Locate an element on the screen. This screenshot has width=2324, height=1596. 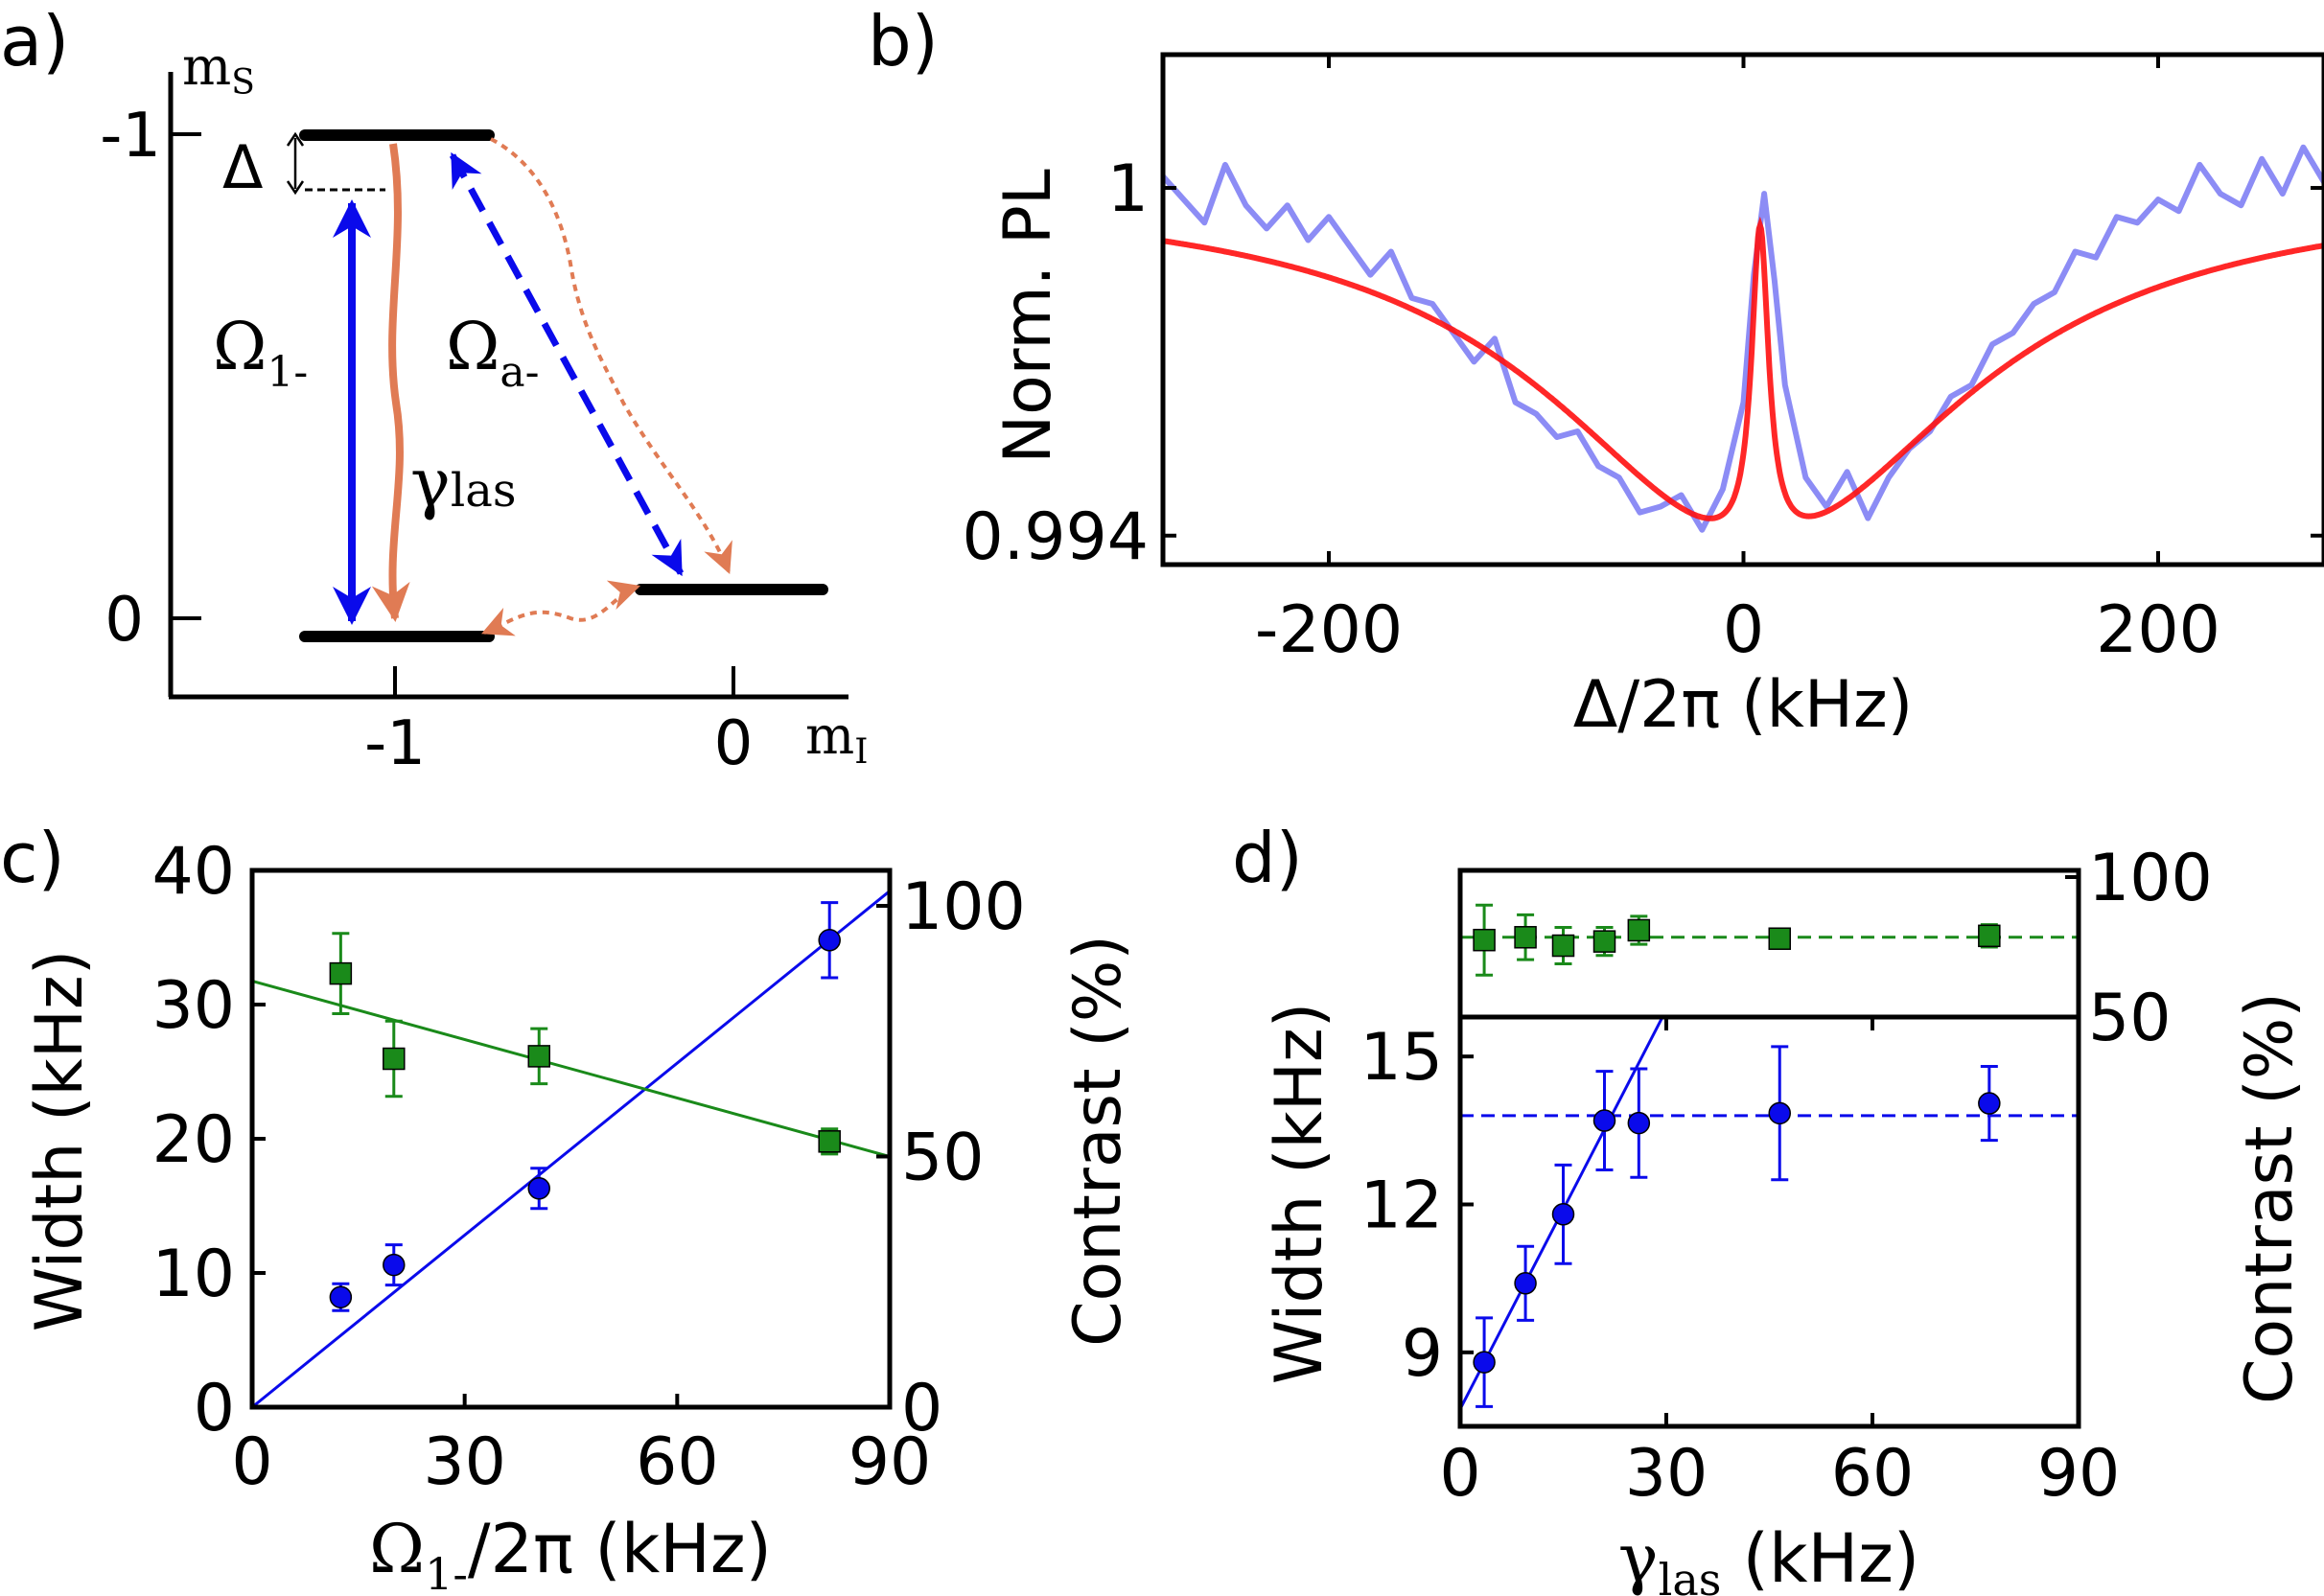
a-ytick-label-minus1: -1 is located at coordinates (130, 136).